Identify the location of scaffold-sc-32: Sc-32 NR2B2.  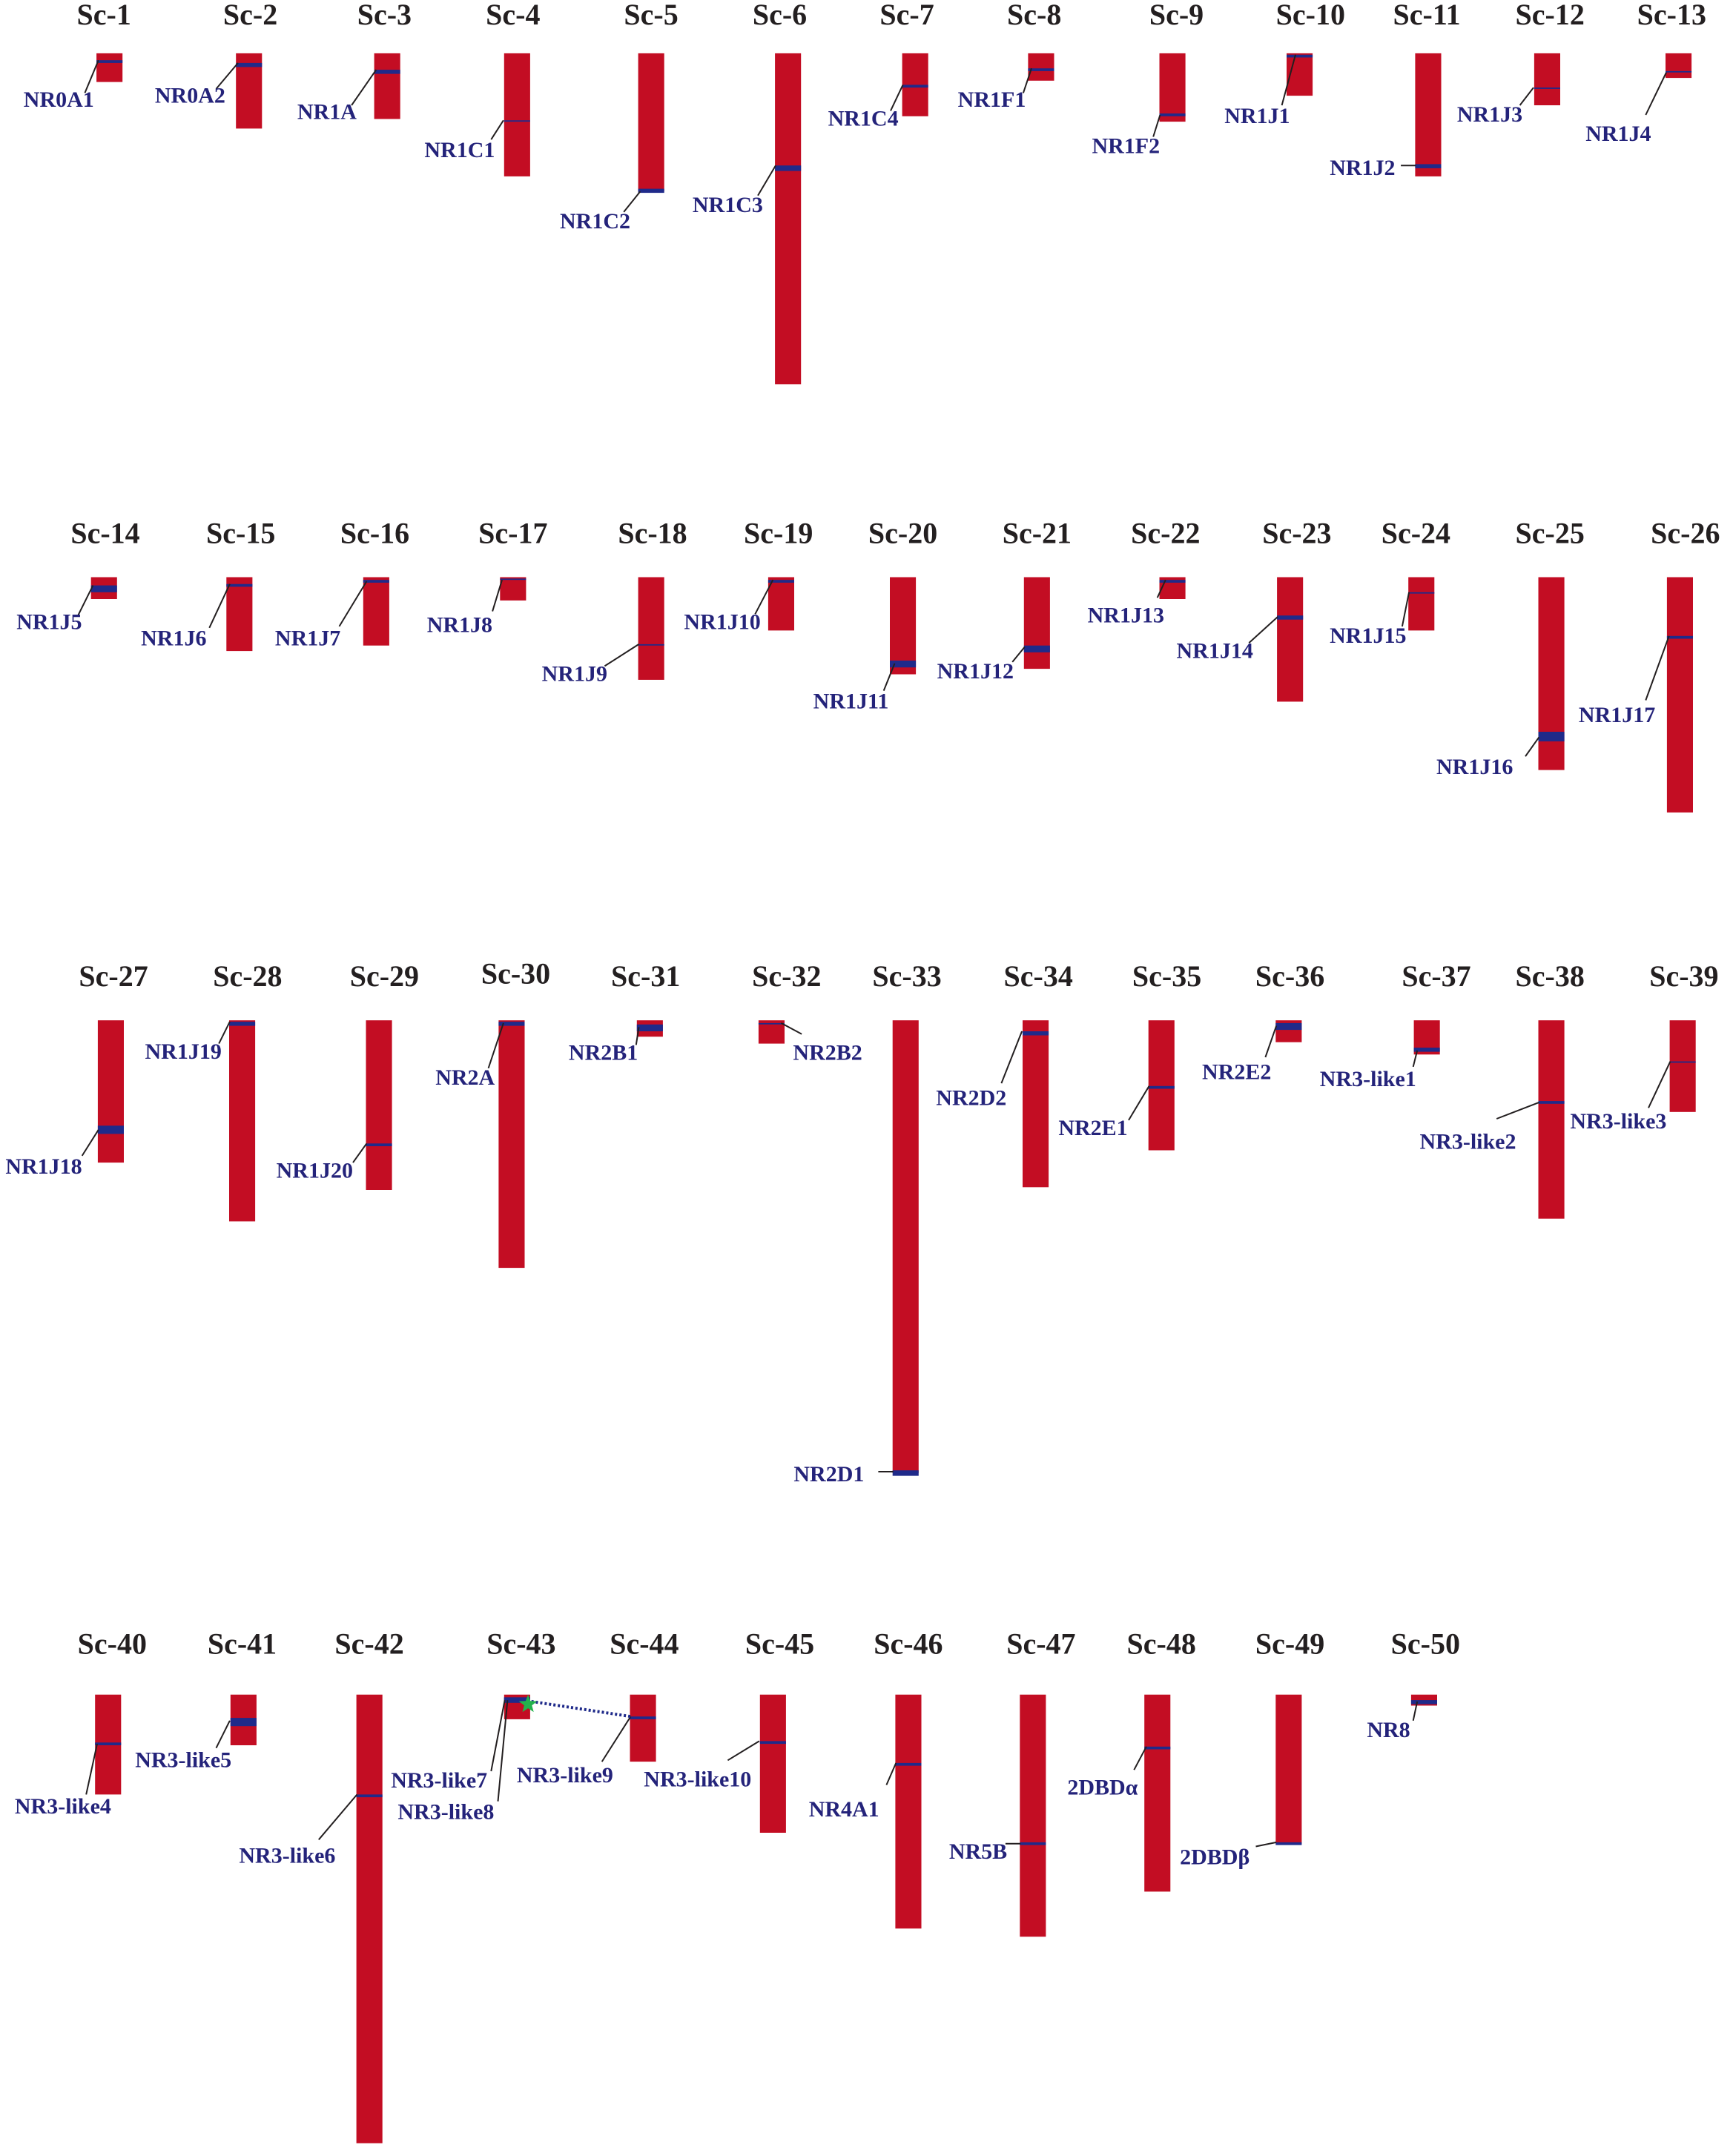
(807, 1012).